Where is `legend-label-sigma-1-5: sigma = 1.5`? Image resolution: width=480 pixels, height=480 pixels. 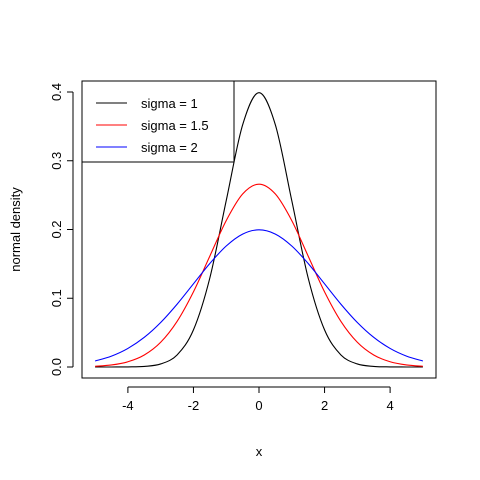
legend-label-sigma-1-5: sigma = 1.5 is located at coordinates (175, 125).